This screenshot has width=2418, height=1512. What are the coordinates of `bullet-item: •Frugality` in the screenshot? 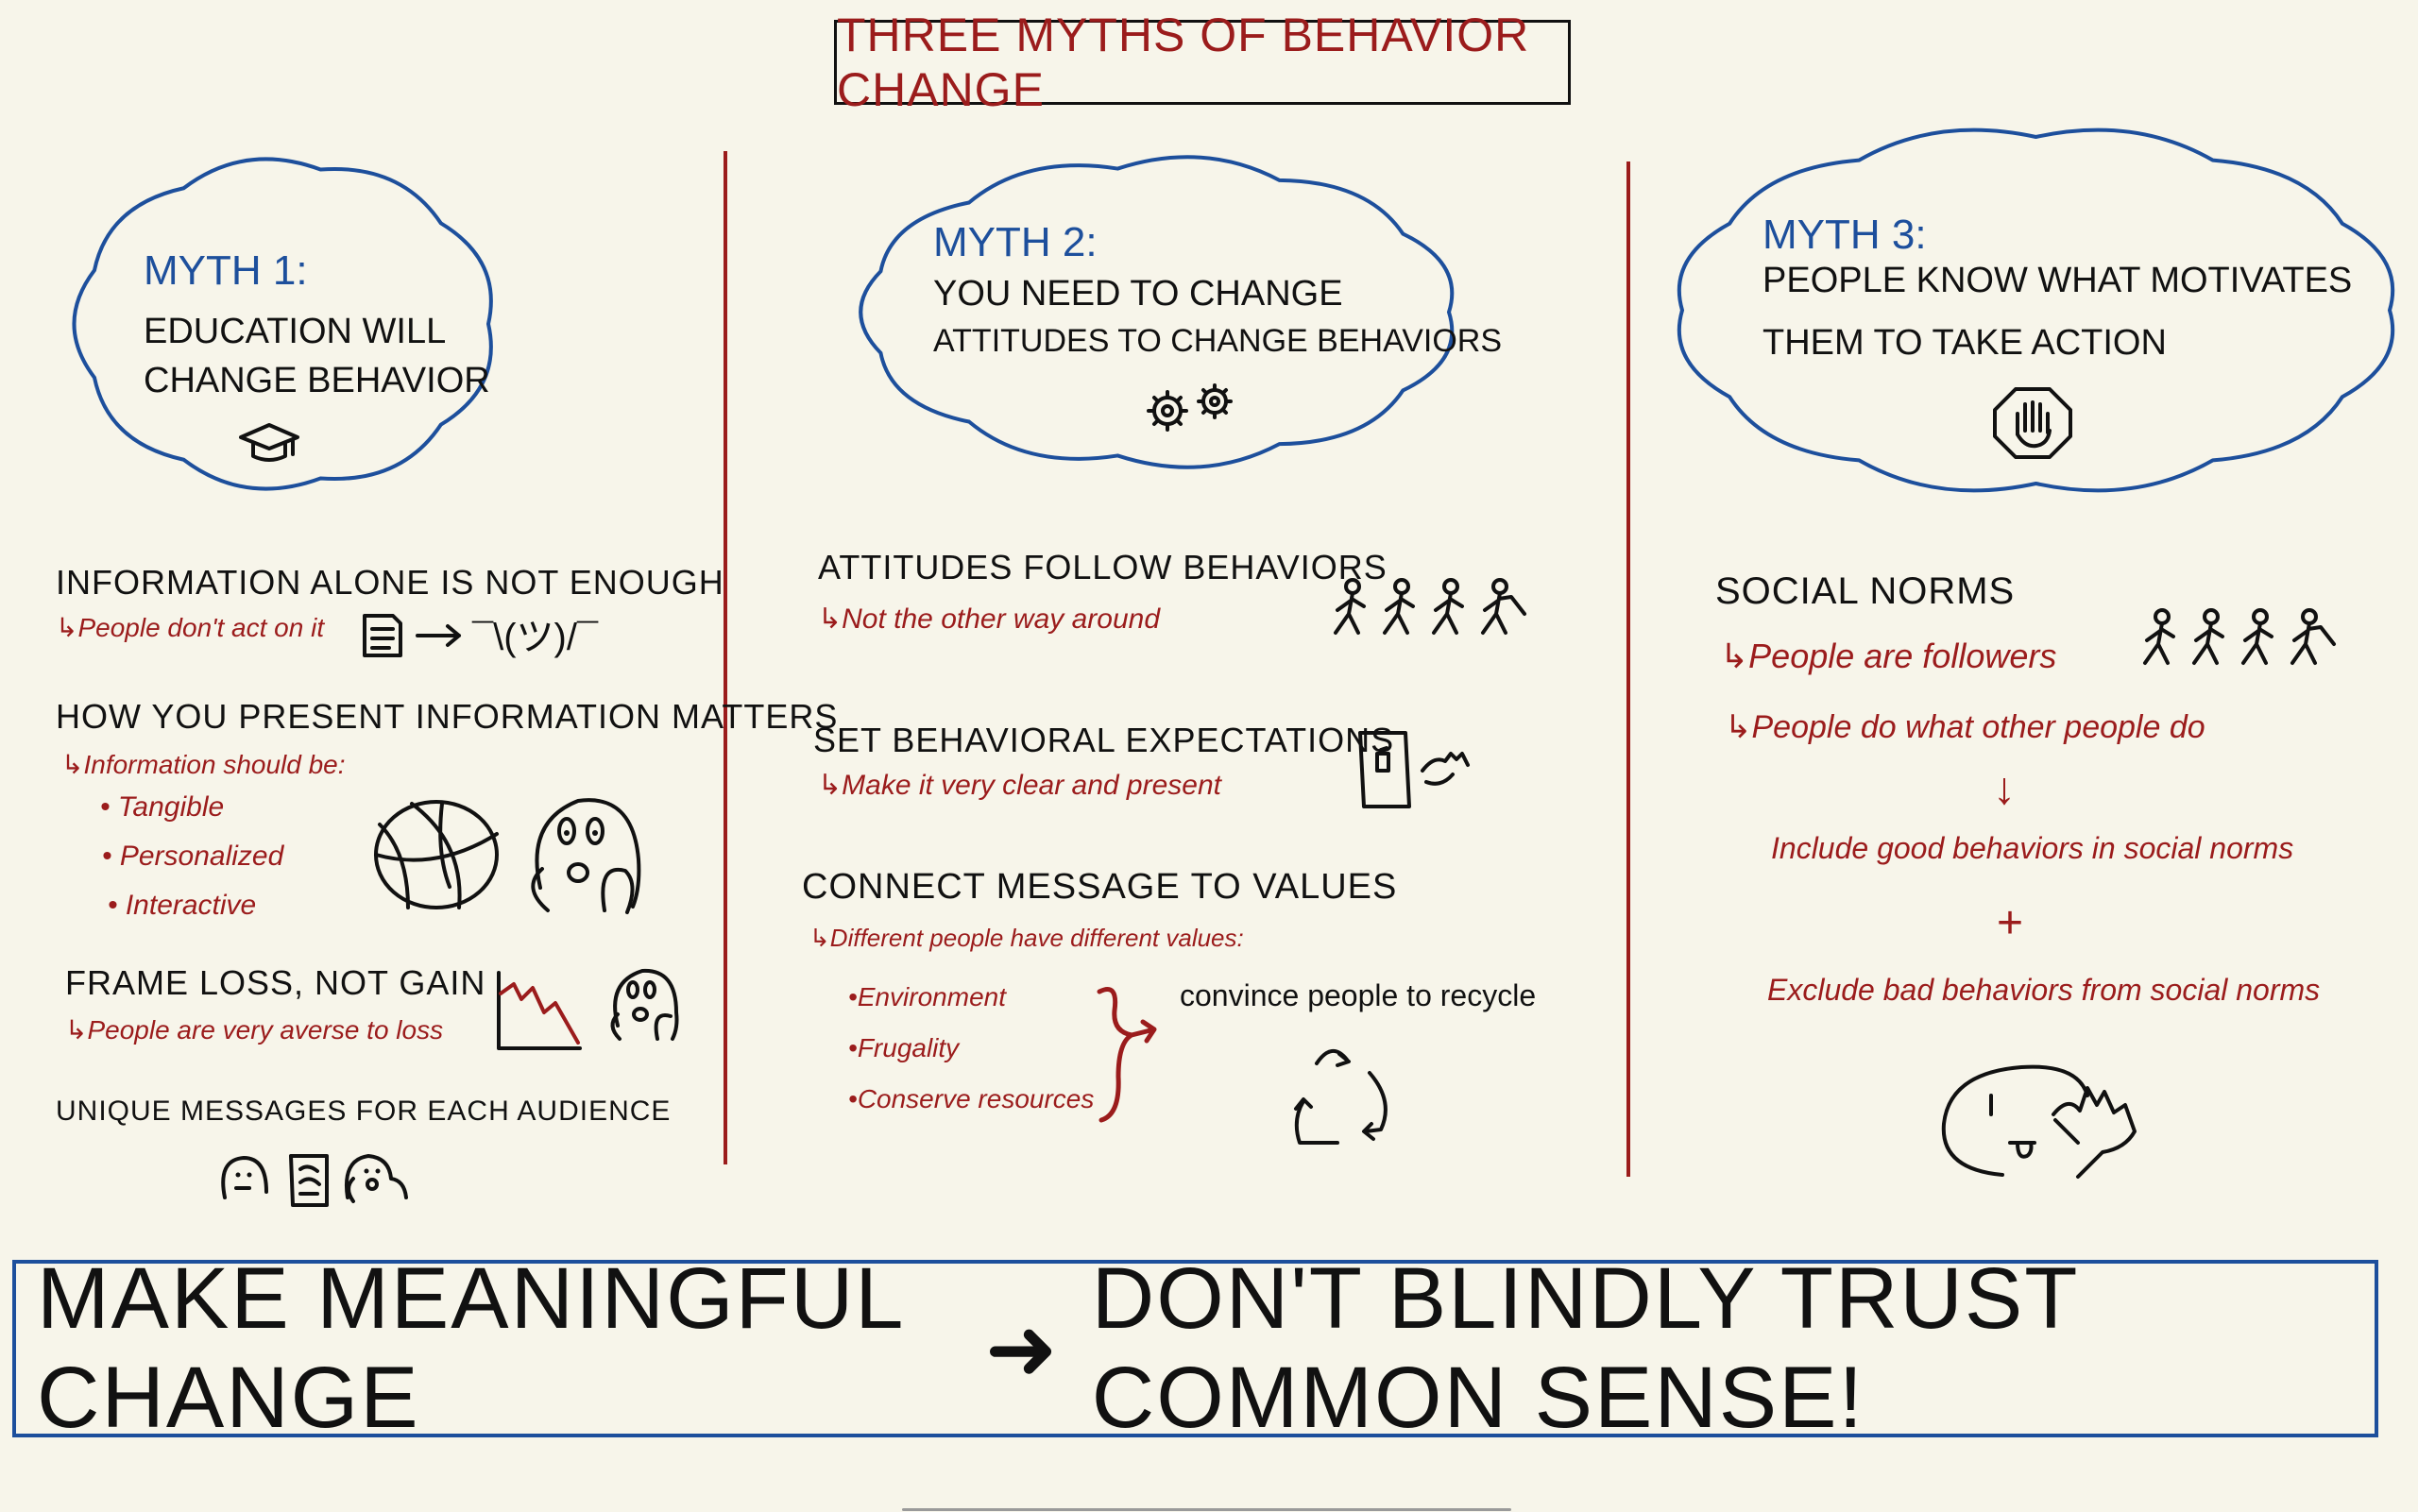 It's located at (904, 1048).